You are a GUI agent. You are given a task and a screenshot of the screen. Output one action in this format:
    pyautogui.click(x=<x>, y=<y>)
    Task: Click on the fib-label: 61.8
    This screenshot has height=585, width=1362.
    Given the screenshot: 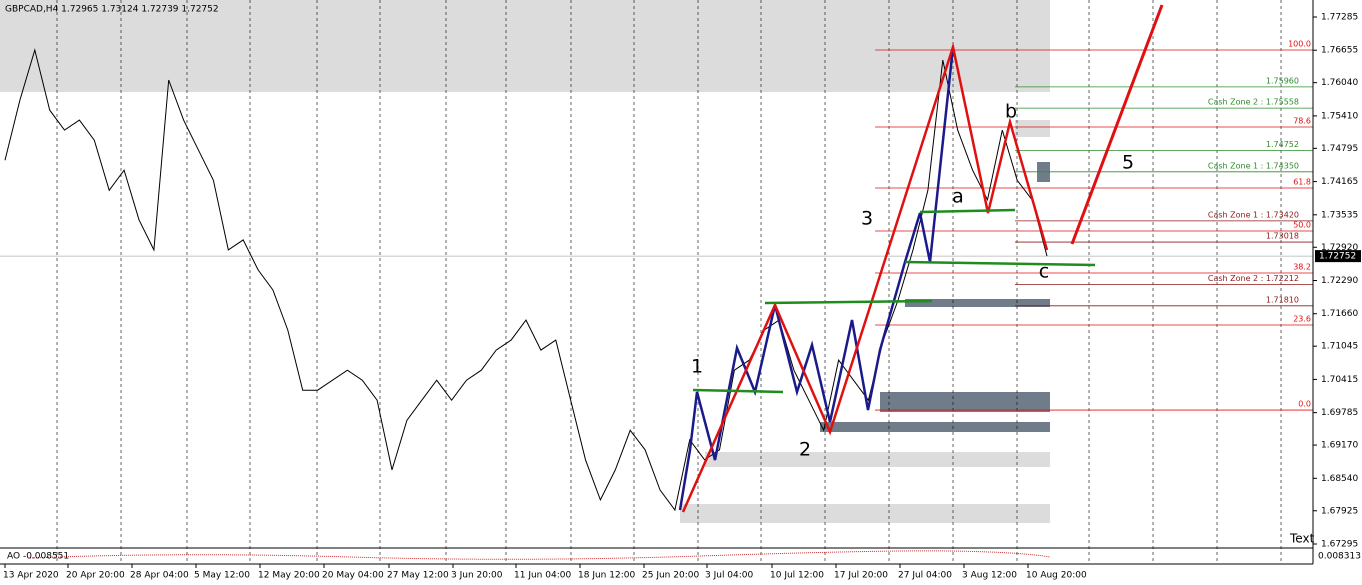 What is the action you would take?
    pyautogui.click(x=1302, y=182)
    